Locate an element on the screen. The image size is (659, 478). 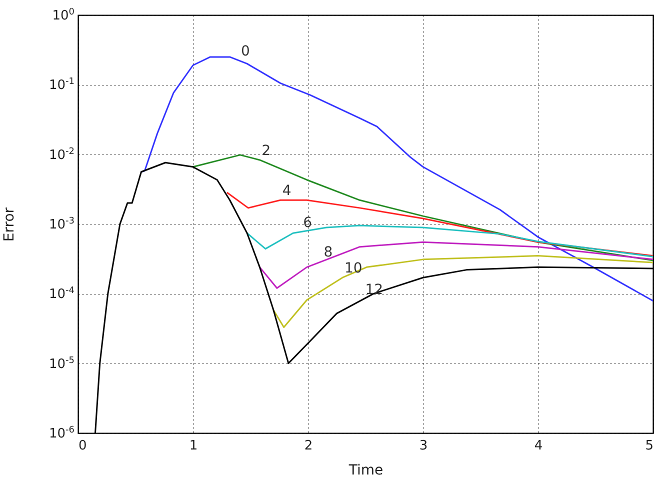
y-axis-title: Error is located at coordinates (10, 224).